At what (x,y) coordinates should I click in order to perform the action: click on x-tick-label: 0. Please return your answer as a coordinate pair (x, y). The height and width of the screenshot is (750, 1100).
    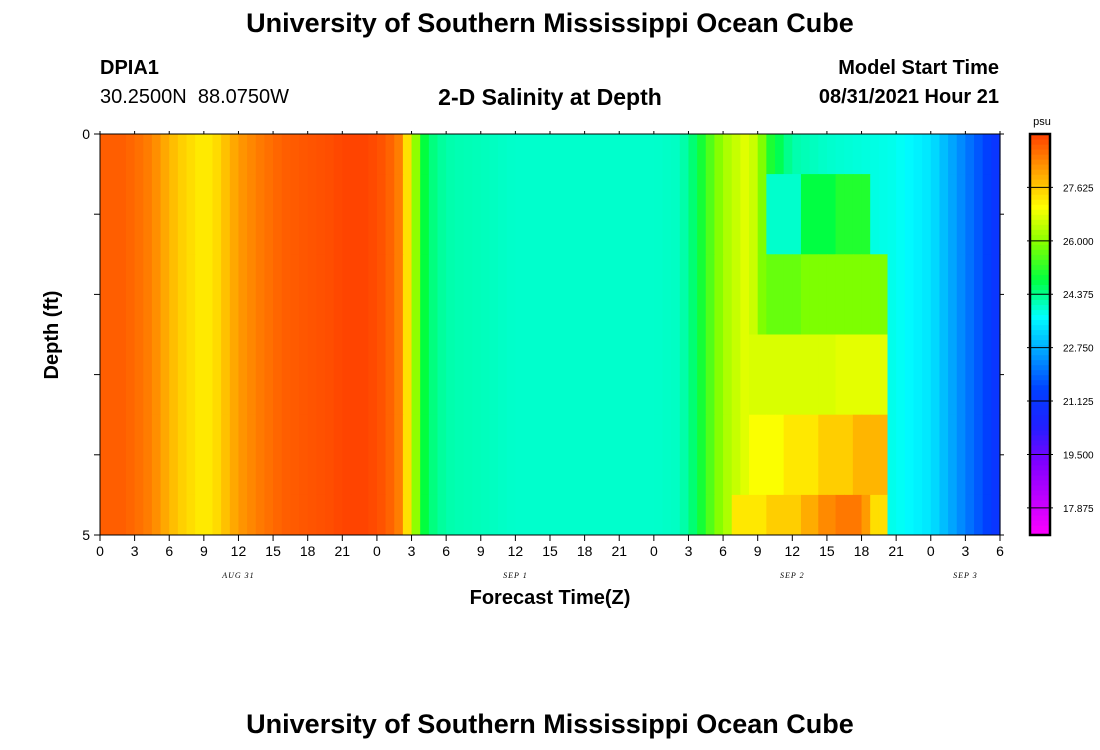
    Looking at the image, I should click on (654, 551).